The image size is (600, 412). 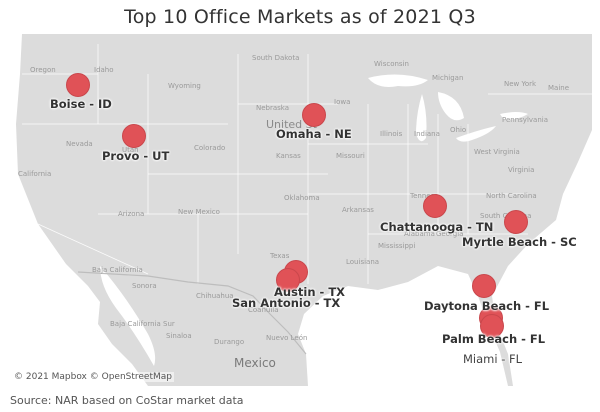 I want to click on market-label: Omaha - NE, so click(x=314, y=134).